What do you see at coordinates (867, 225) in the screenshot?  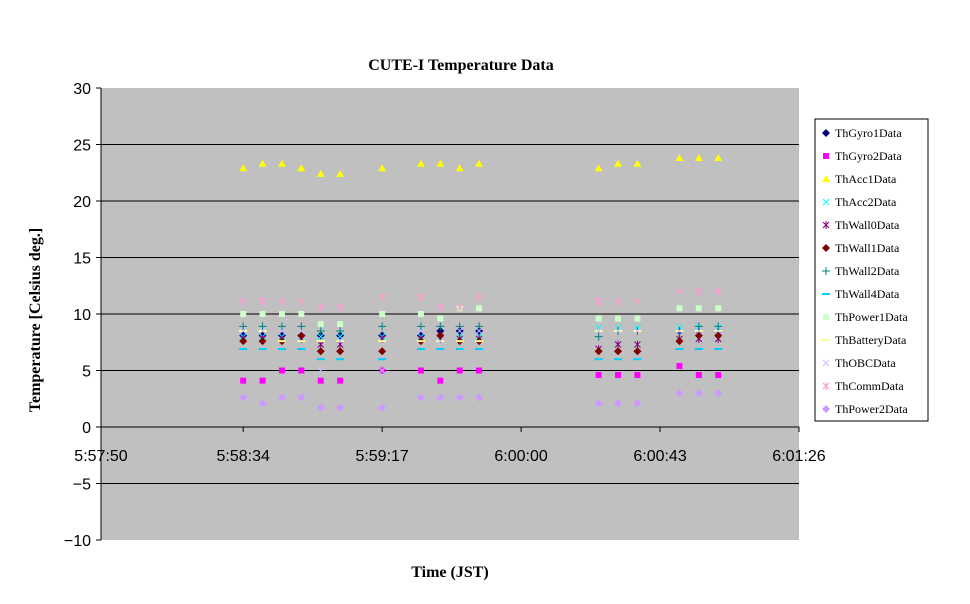 I see `legend-label: ThWall0Data` at bounding box center [867, 225].